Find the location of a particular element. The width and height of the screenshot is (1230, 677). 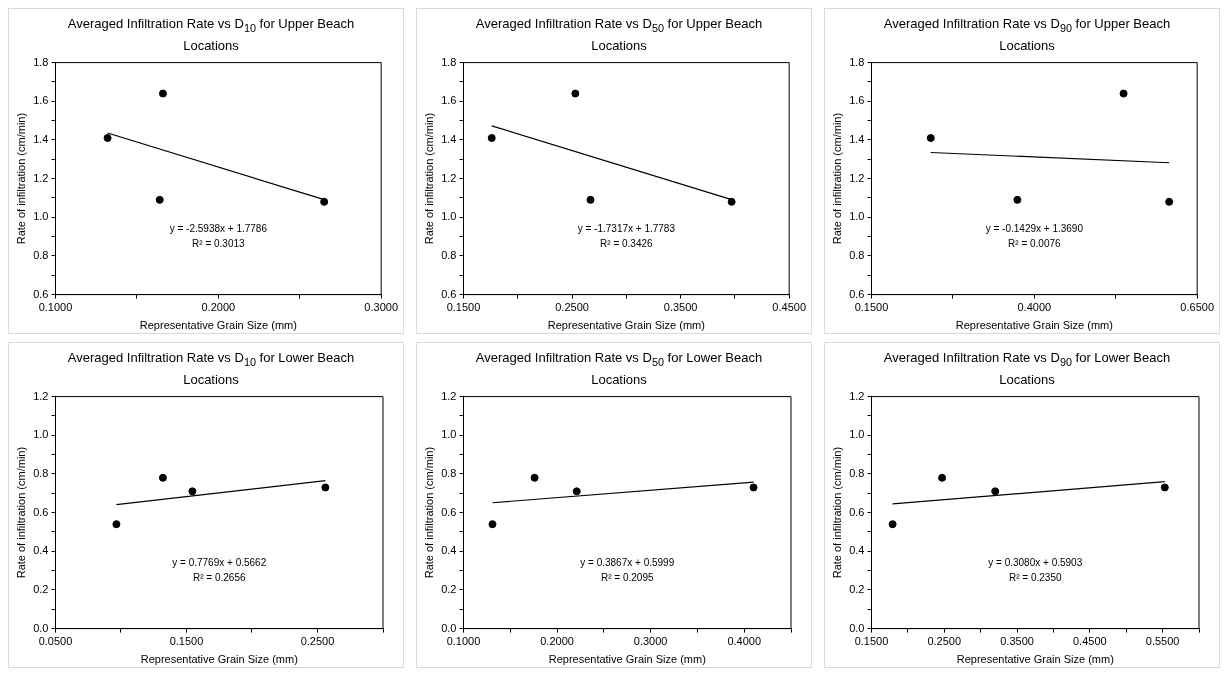

x-tick-label: 0.3500 is located at coordinates (680, 307).